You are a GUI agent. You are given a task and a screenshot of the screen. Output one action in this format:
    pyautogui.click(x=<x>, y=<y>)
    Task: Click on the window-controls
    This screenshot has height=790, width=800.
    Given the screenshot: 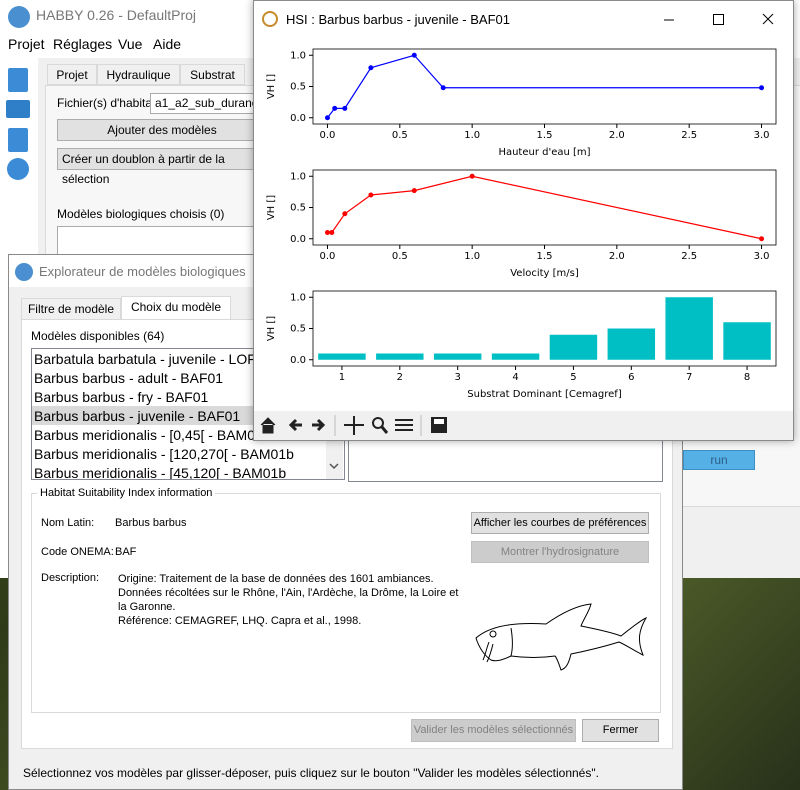 What is the action you would take?
    pyautogui.click(x=719, y=19)
    